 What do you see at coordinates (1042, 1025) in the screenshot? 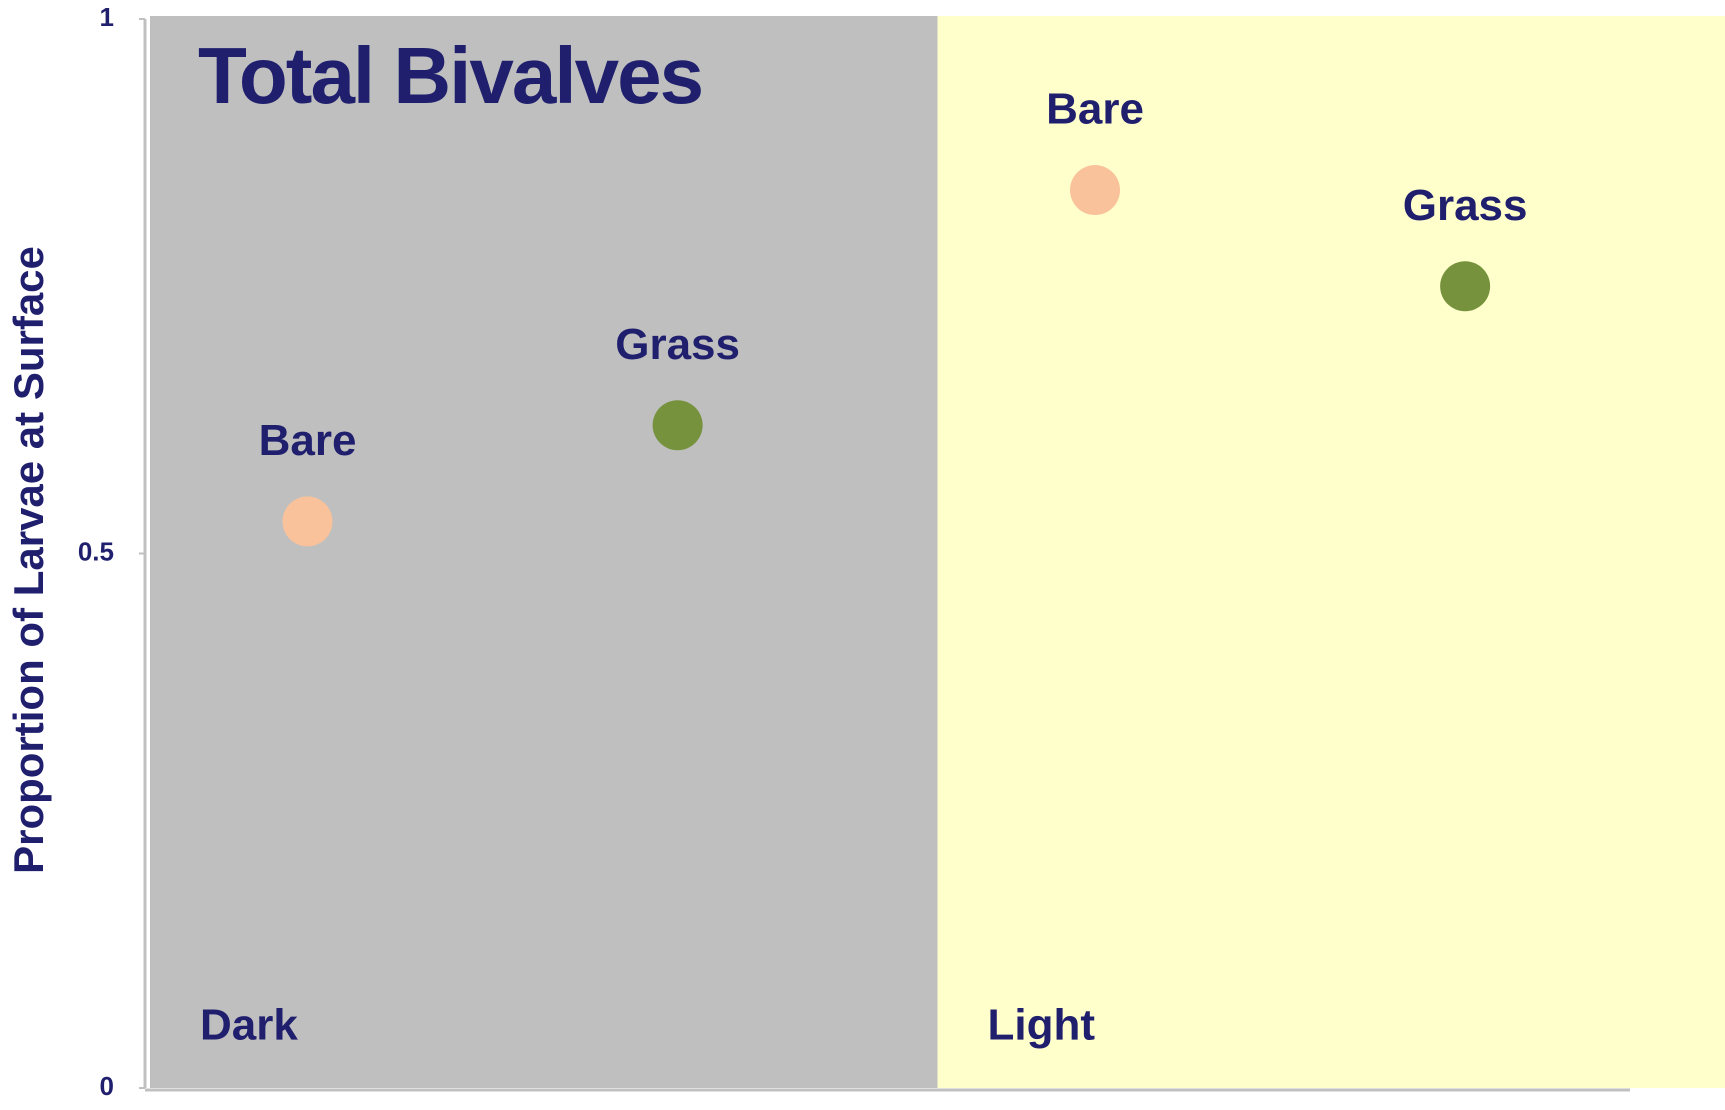
I see `category-label: Light` at bounding box center [1042, 1025].